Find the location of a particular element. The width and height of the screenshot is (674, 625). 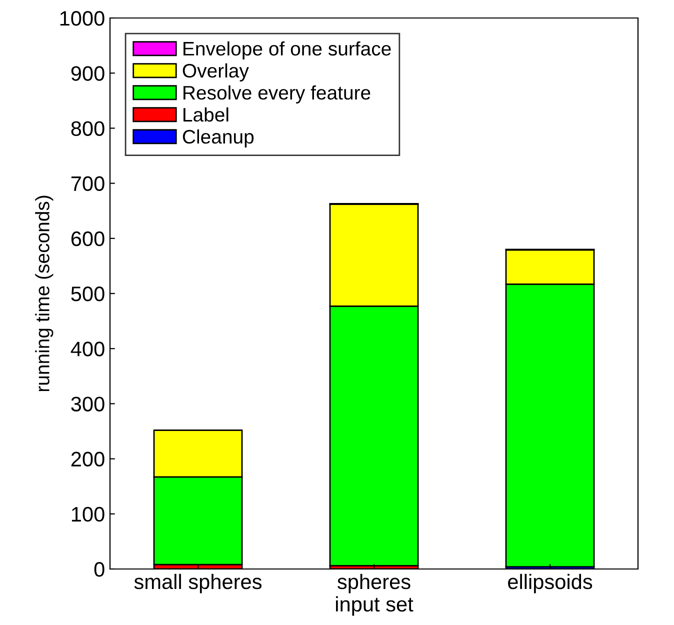

y-tick-label: 600 is located at coordinates (87, 238).